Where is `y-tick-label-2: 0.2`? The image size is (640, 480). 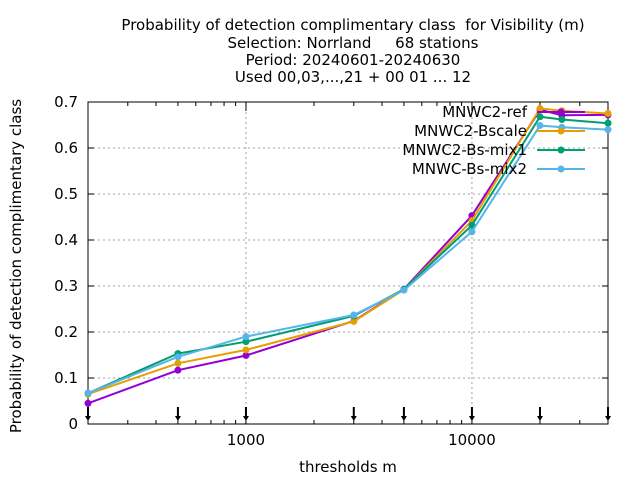
y-tick-label-2: 0.2 is located at coordinates (66, 332).